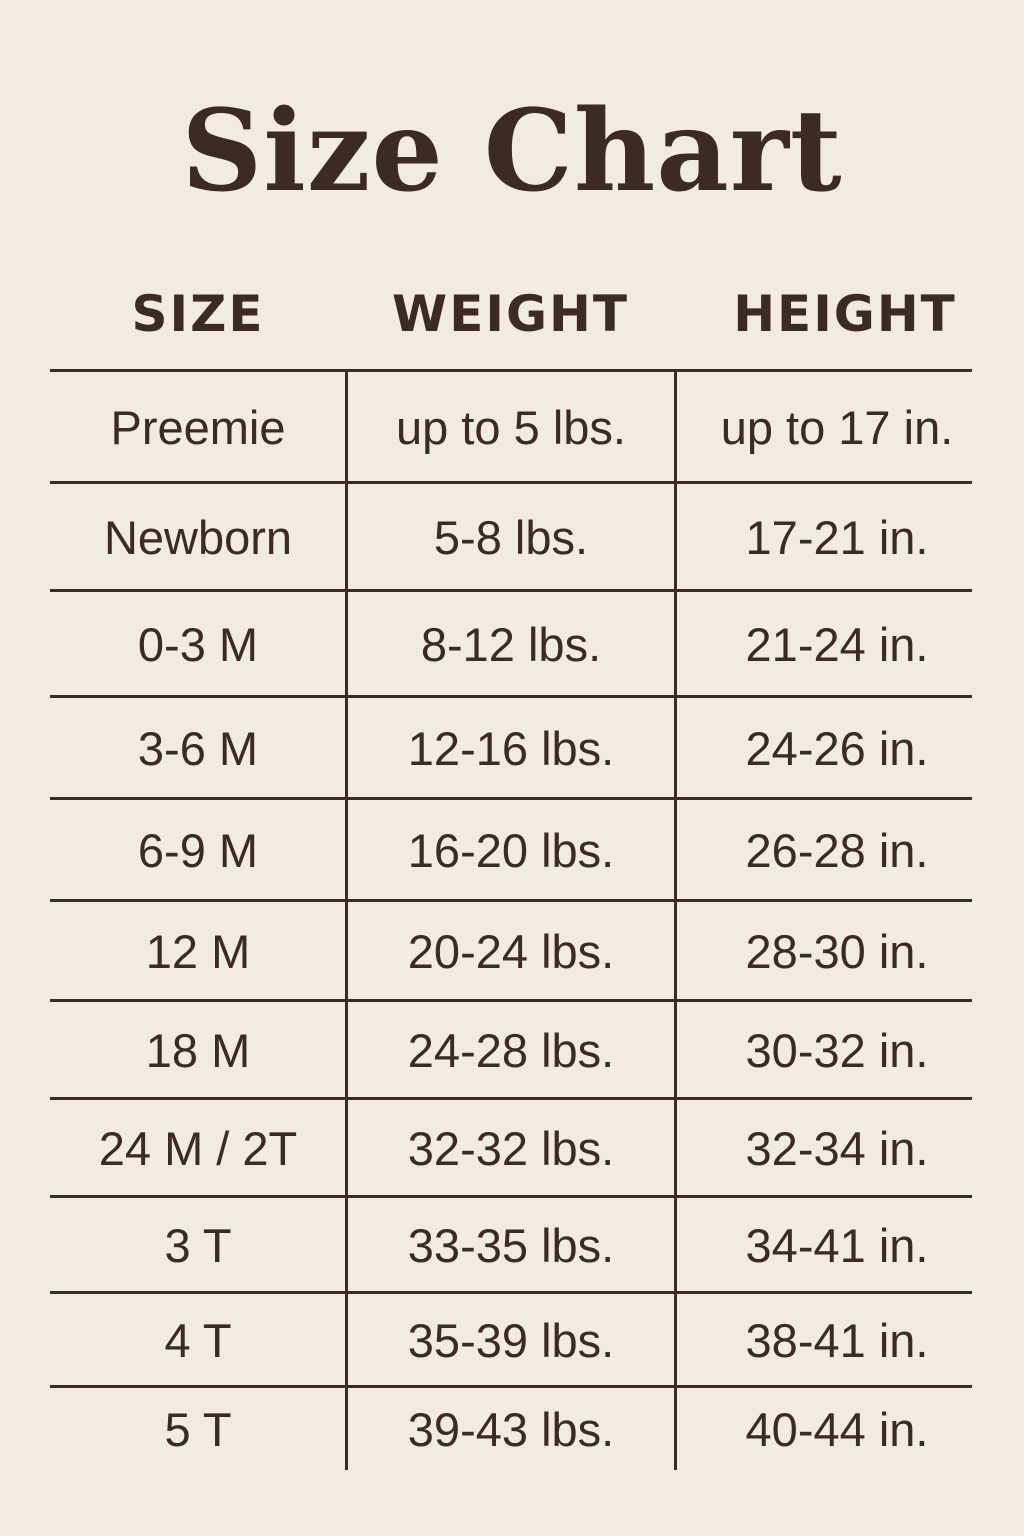 The width and height of the screenshot is (1024, 1536). I want to click on cell-weight: 16-20 lbs., so click(511, 850).